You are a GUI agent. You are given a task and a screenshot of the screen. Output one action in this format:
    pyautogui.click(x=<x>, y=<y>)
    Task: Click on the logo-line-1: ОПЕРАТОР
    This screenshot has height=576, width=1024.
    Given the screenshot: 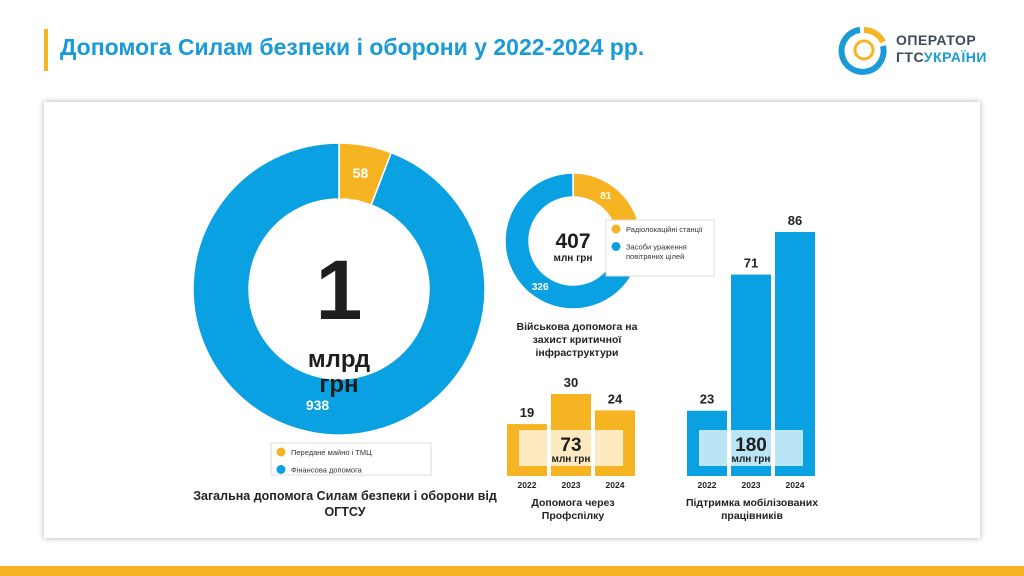 What is the action you would take?
    pyautogui.click(x=936, y=40)
    